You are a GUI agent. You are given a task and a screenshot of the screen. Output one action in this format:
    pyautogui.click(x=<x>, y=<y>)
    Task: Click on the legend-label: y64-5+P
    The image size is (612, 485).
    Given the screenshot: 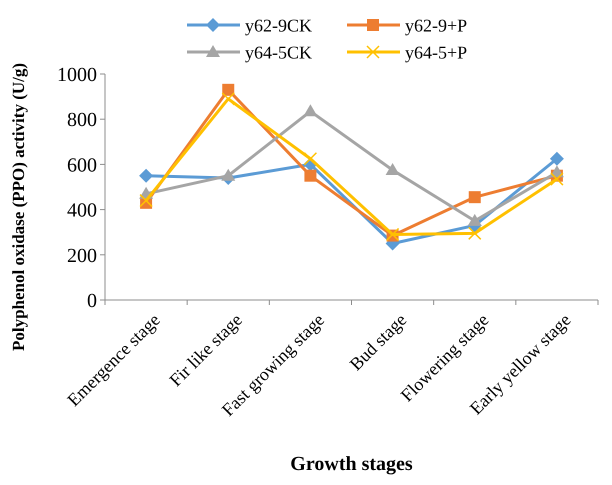 What is the action you would take?
    pyautogui.click(x=436, y=52)
    